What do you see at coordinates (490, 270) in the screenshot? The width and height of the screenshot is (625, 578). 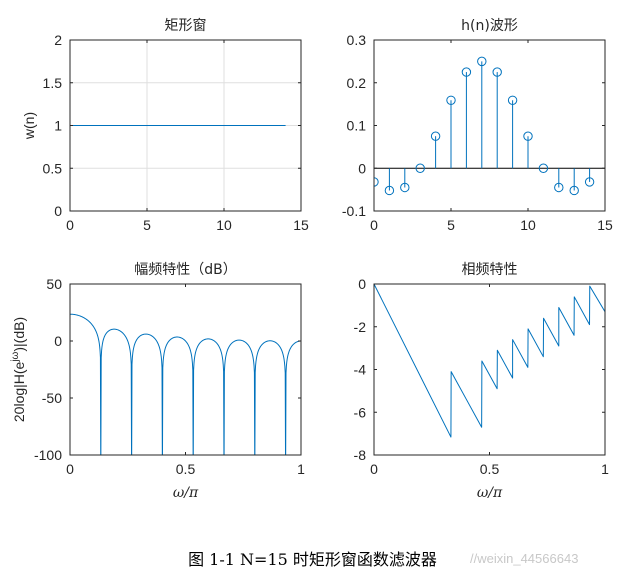 I see `chart-title: 相频特性` at bounding box center [490, 270].